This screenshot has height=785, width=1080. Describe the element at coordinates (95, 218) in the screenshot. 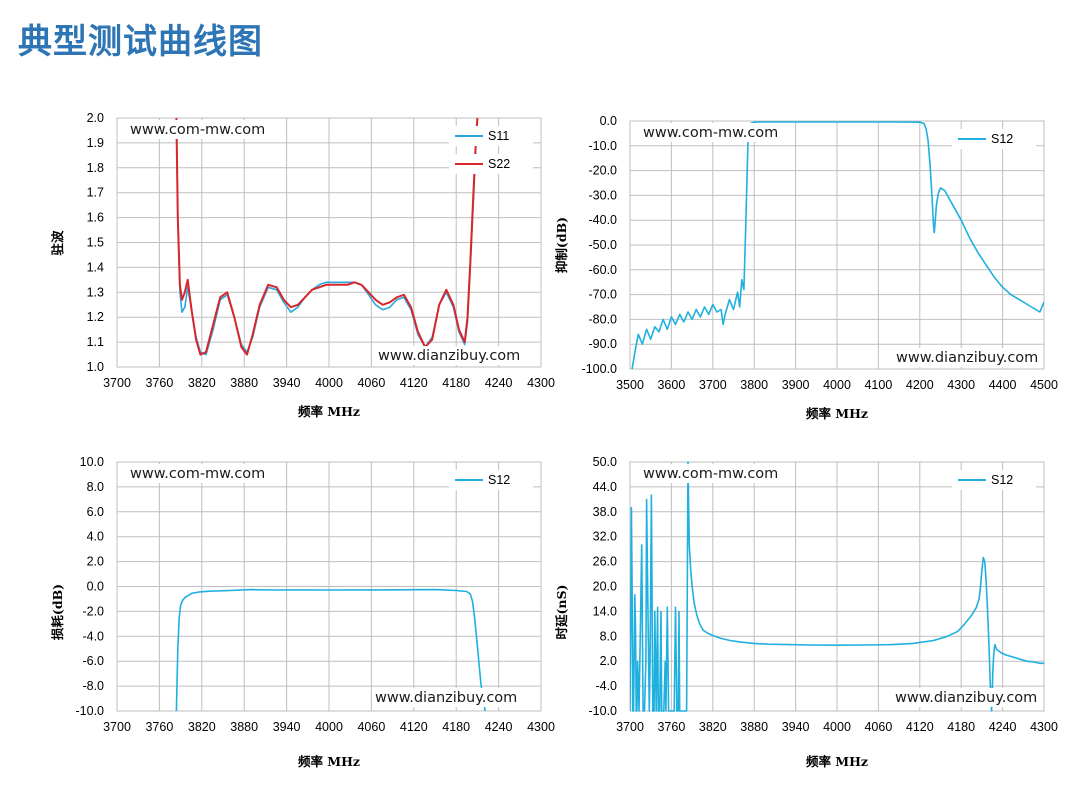

I see `y-tick-label: 1.6` at that location.